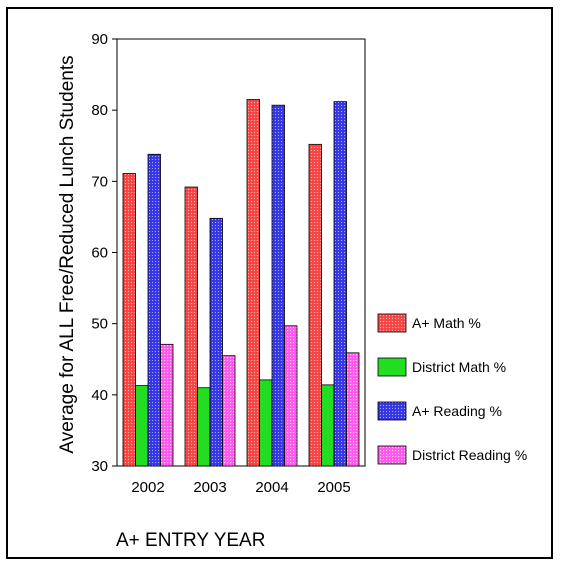 Image resolution: width=563 pixels, height=567 pixels. I want to click on y-tick-label: 70, so click(99, 181).